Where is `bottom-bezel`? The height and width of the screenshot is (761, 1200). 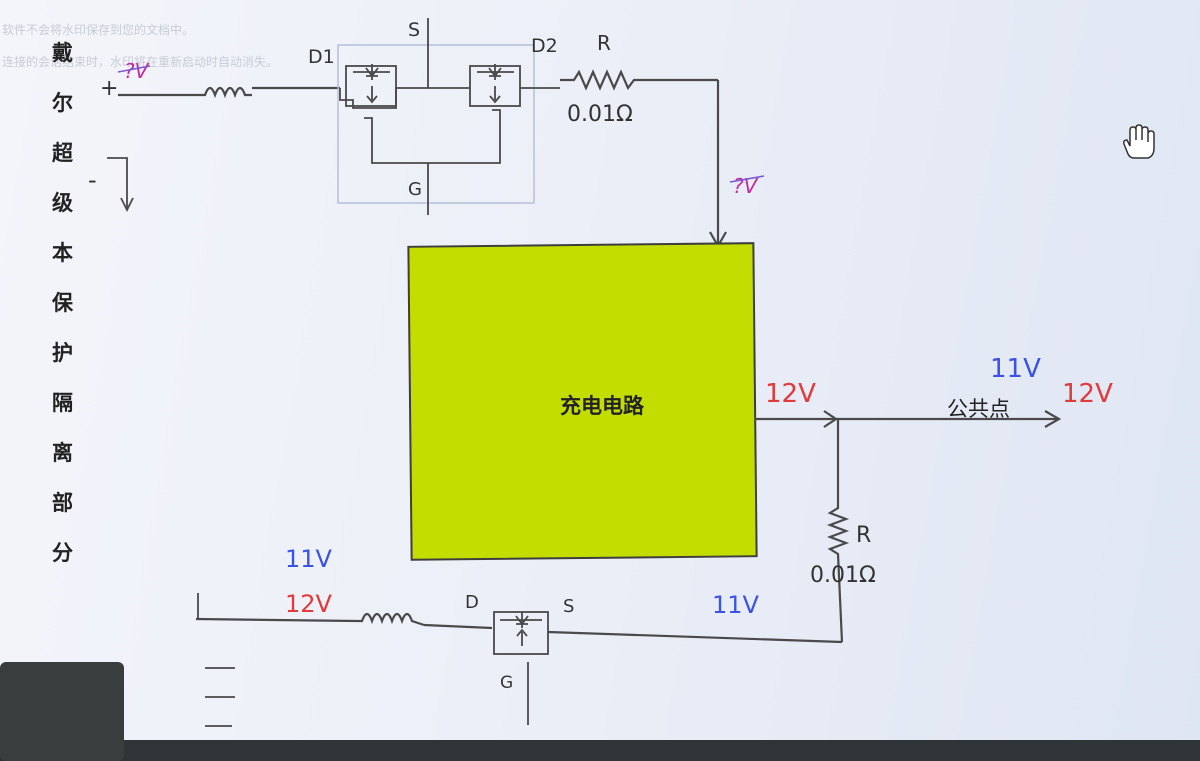 bottom-bezel is located at coordinates (600, 750).